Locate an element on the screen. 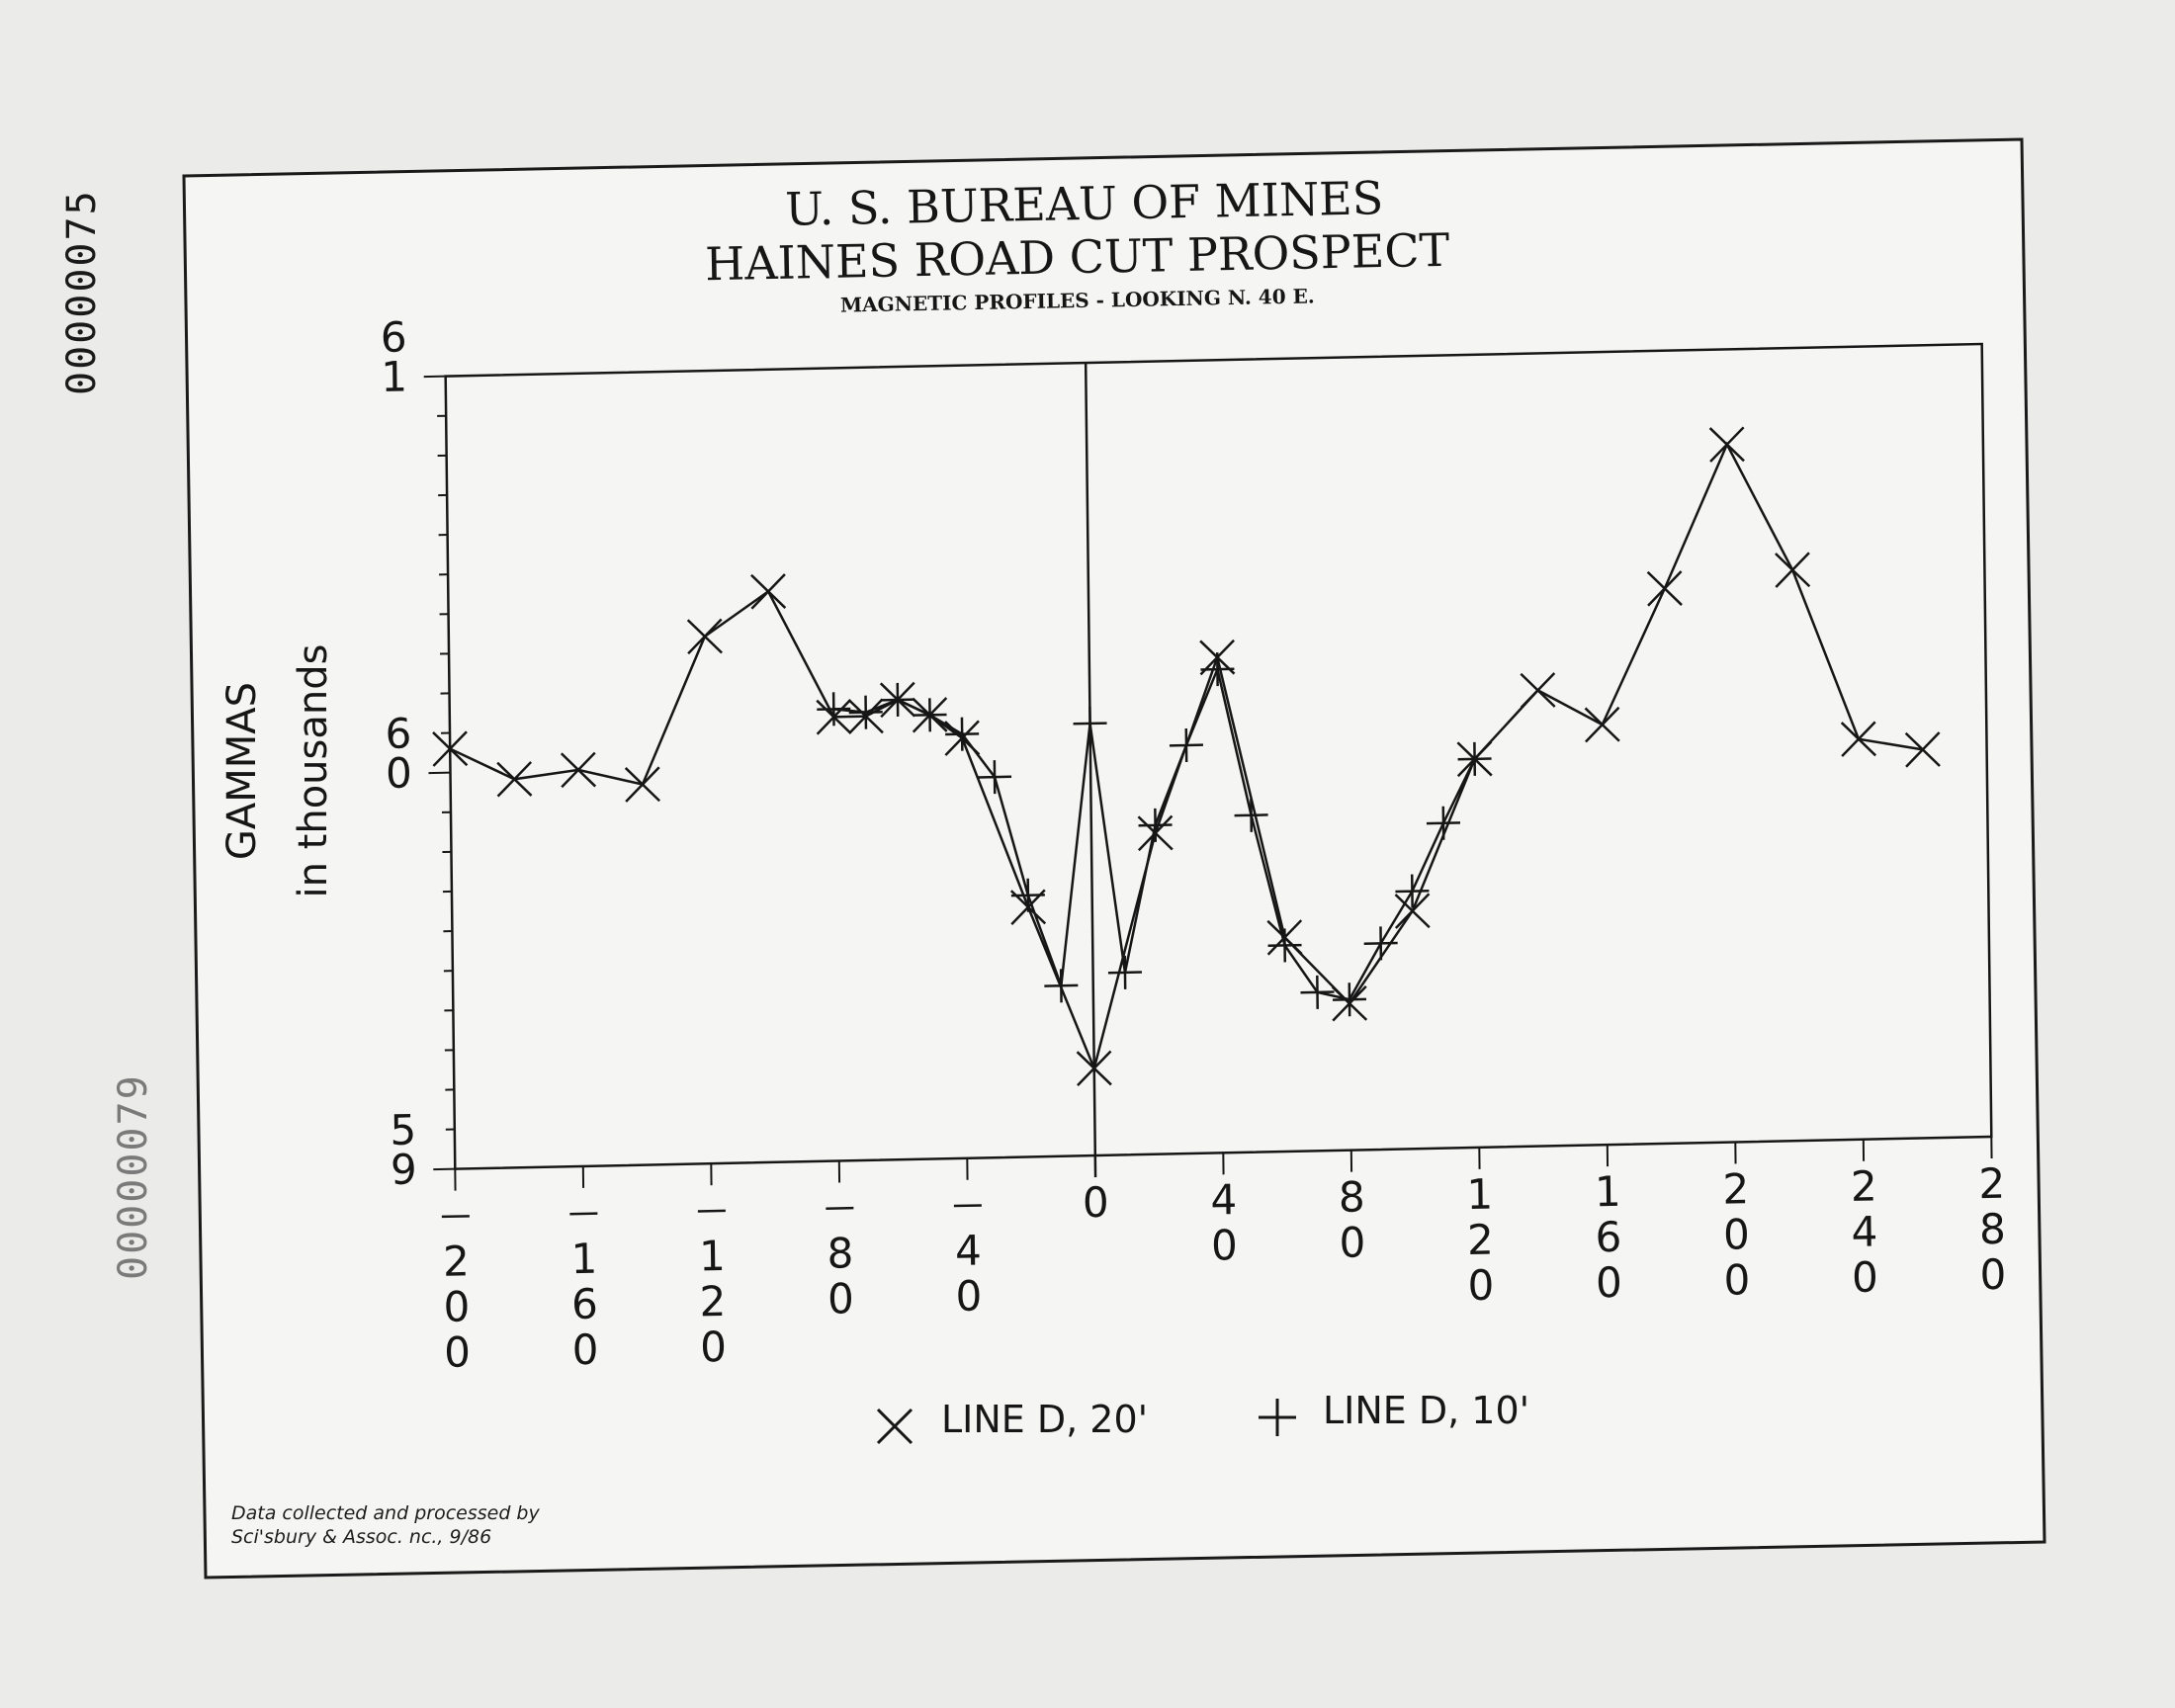 Image resolution: width=2175 pixels, height=1708 pixels. zero-line is located at coordinates (1090, 770).